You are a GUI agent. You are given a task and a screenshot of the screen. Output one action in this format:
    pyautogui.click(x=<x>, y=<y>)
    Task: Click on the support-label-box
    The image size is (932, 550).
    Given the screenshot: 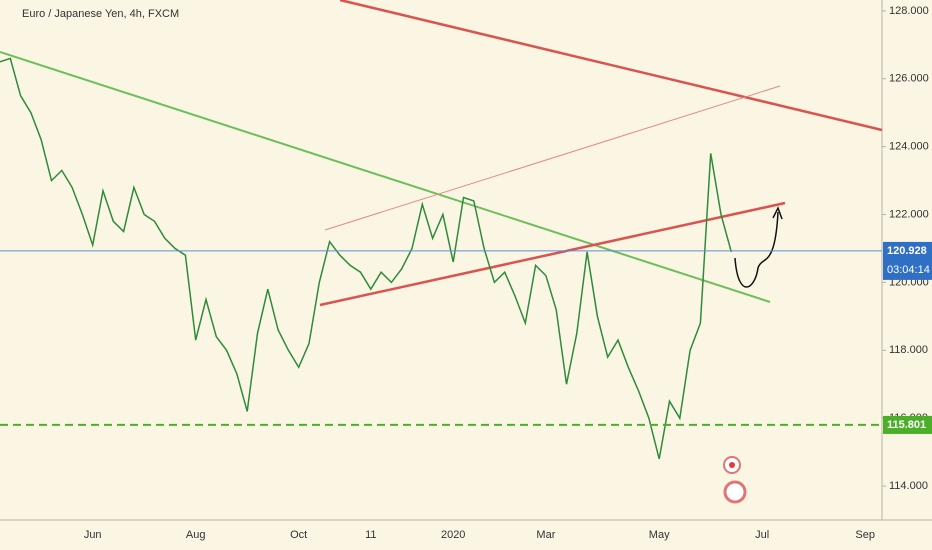 What is the action you would take?
    pyautogui.click(x=907, y=424)
    